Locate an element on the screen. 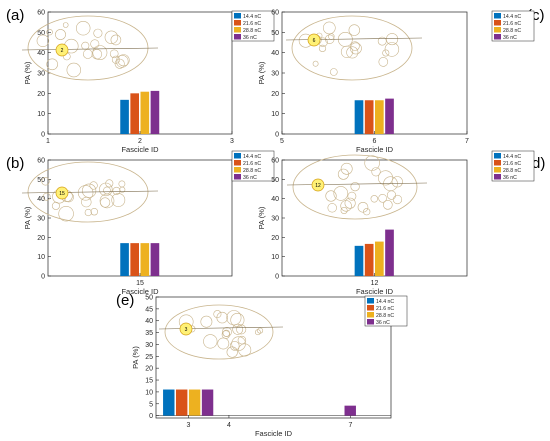 This screenshot has height=441, width=550. bar-6-s0 is located at coordinates (359, 117).